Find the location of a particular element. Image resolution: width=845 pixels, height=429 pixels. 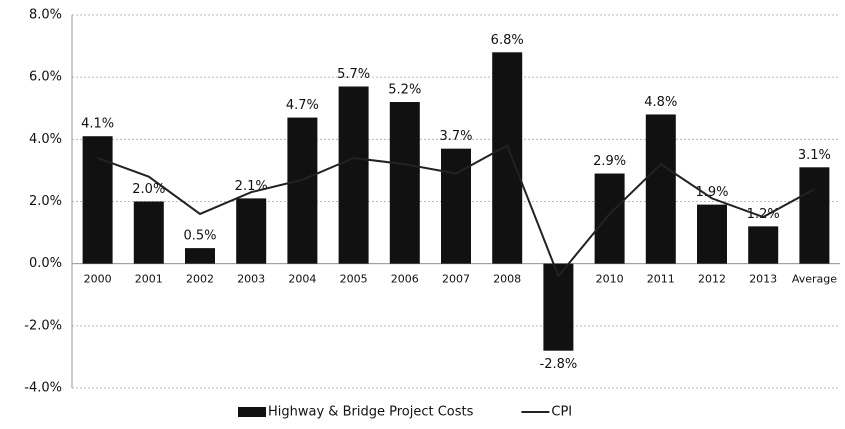

data-label: 0.5% is located at coordinates (199, 236).